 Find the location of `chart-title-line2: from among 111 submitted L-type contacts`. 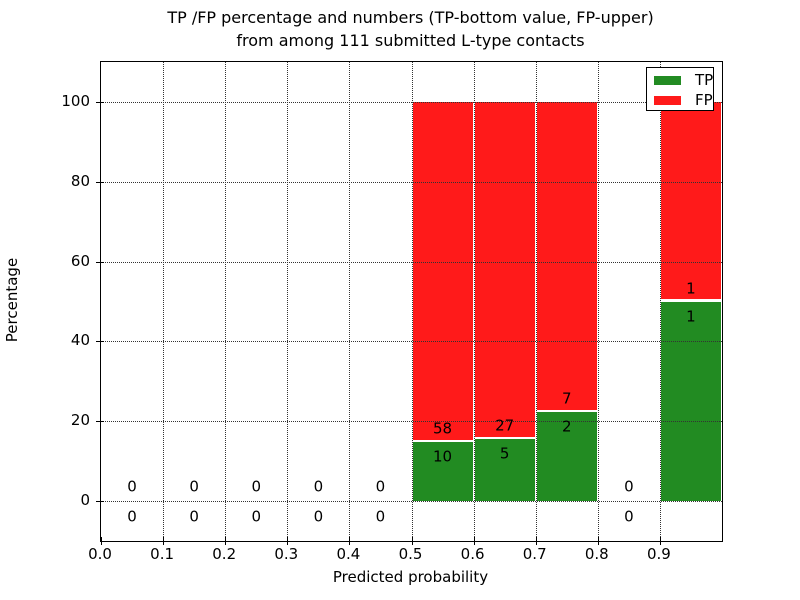

chart-title-line2: from among 111 submitted L-type contacts is located at coordinates (410, 40).